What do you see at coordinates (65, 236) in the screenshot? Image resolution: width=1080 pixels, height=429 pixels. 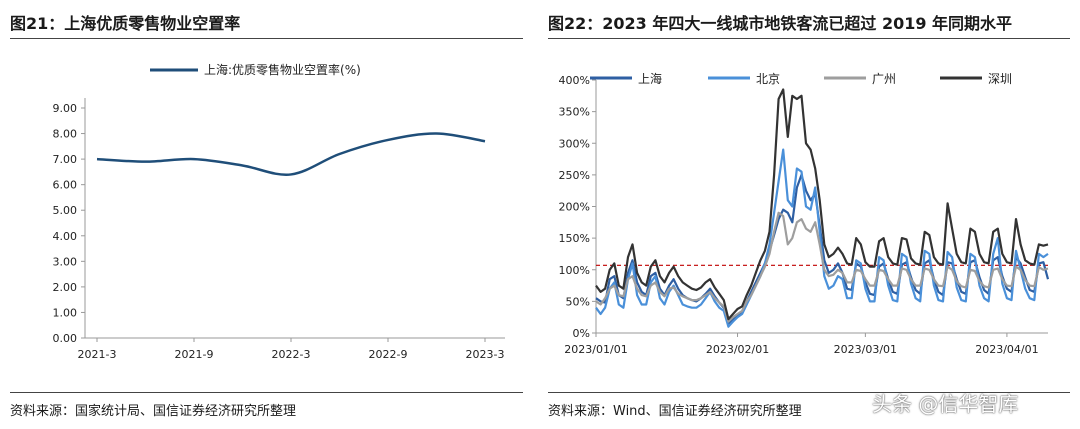 I see `left-y-tick-label: 4.00` at bounding box center [65, 236].